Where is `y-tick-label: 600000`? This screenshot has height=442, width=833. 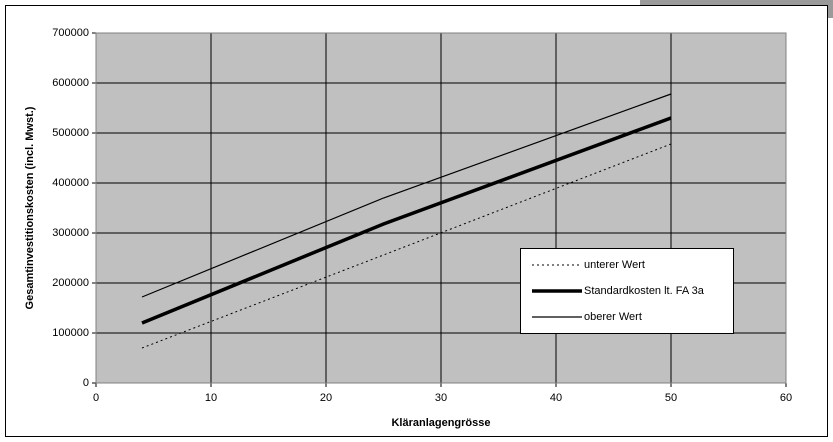
y-tick-label: 600000 is located at coordinates (70, 83).